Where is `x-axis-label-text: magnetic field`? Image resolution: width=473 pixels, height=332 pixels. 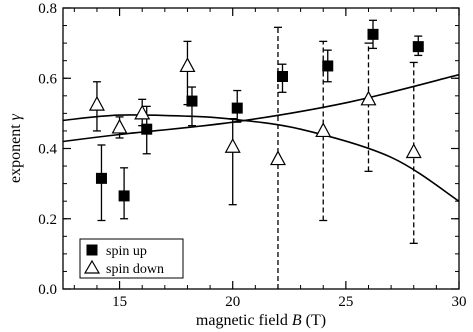 x-axis-label-text: magnetic field is located at coordinates (244, 320).